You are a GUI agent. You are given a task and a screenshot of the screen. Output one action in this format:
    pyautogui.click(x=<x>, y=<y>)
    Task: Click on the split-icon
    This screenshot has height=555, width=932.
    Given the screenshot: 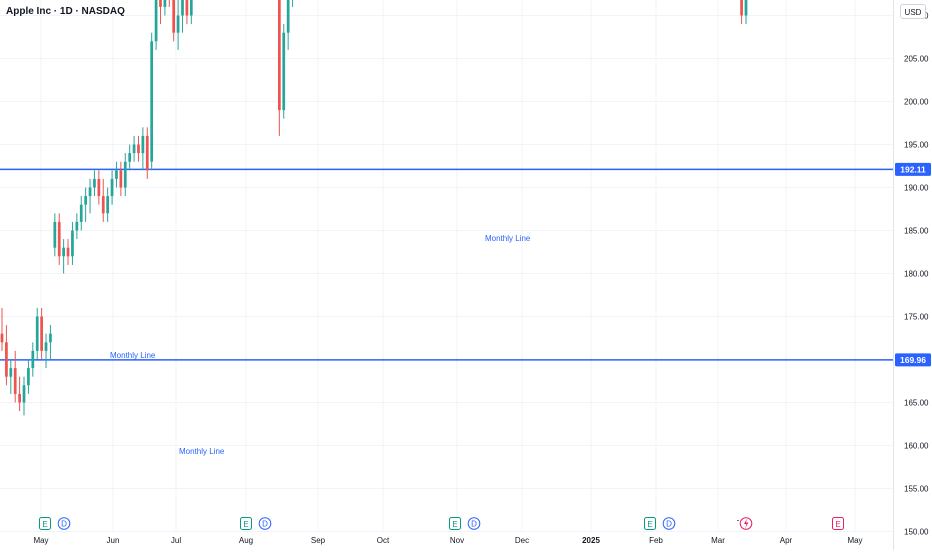 What is the action you would take?
    pyautogui.click(x=745, y=523)
    